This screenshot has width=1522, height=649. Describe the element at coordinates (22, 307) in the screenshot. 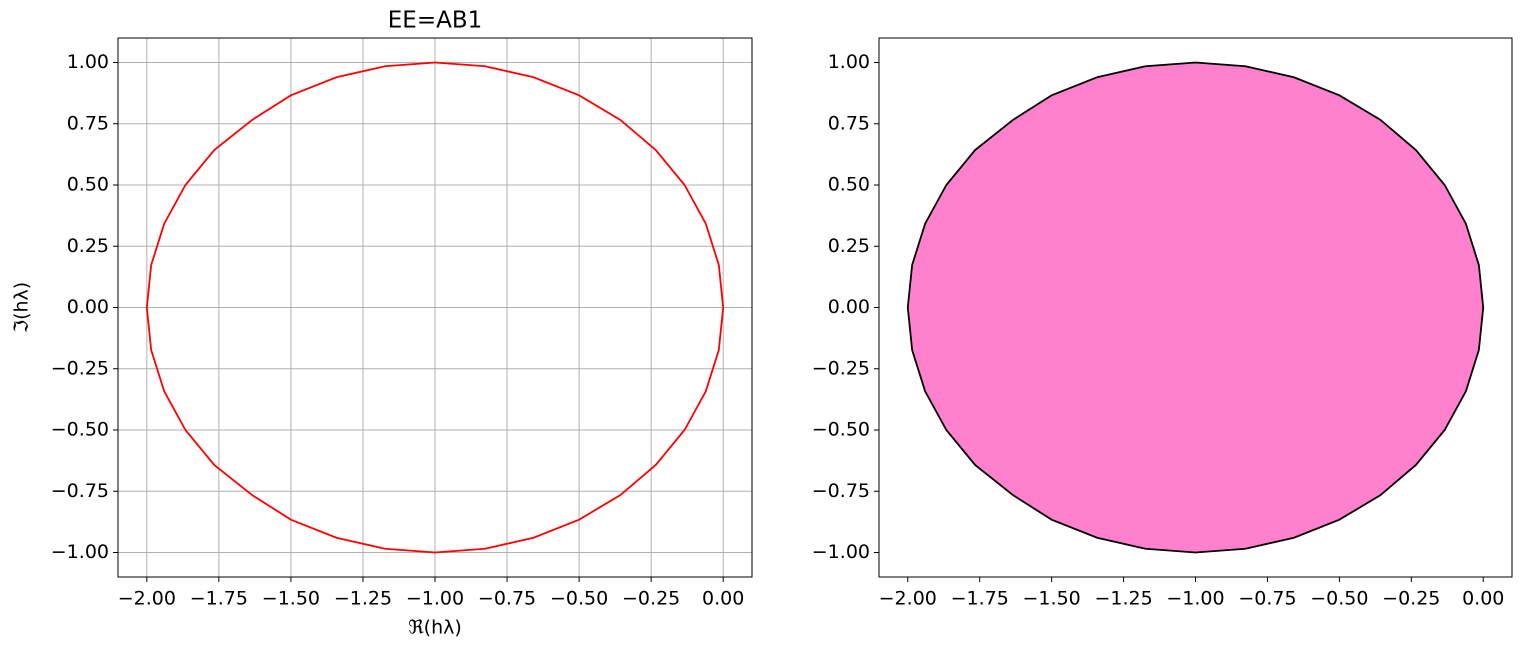

I see `y-axis-label: ℑ(hλ)` at that location.